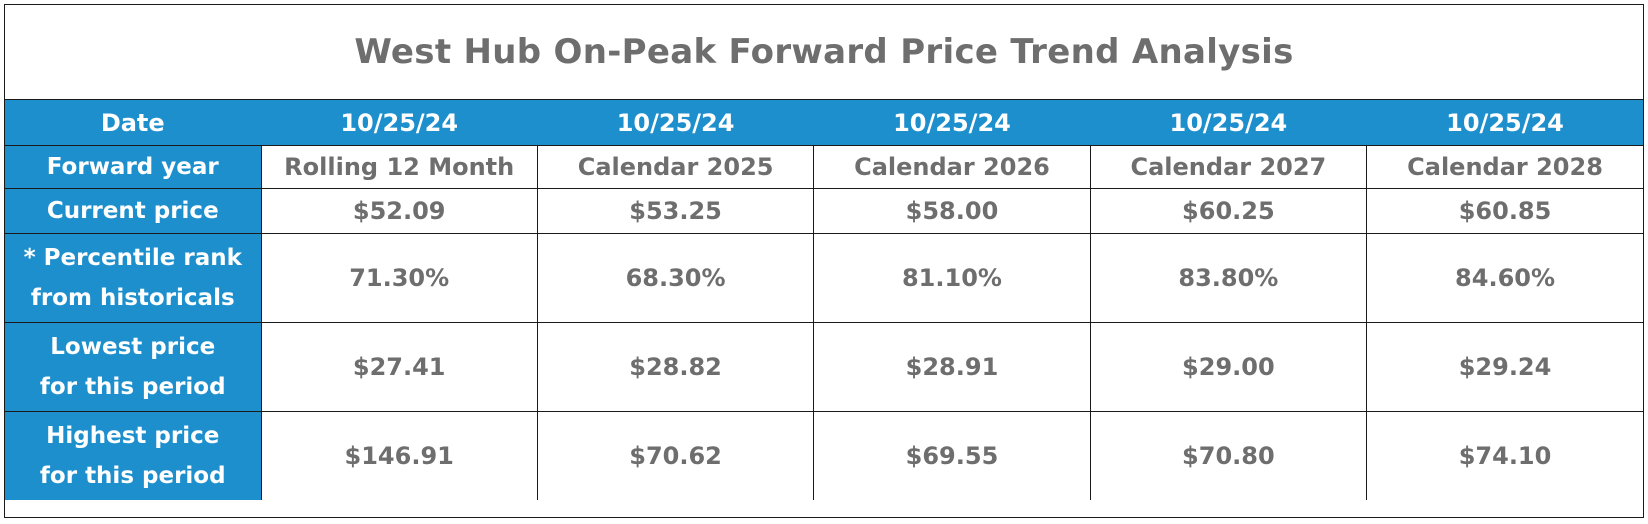 The height and width of the screenshot is (524, 1648). Describe the element at coordinates (132, 476) in the screenshot. I see `highest-price-label-line2: for this period` at that location.